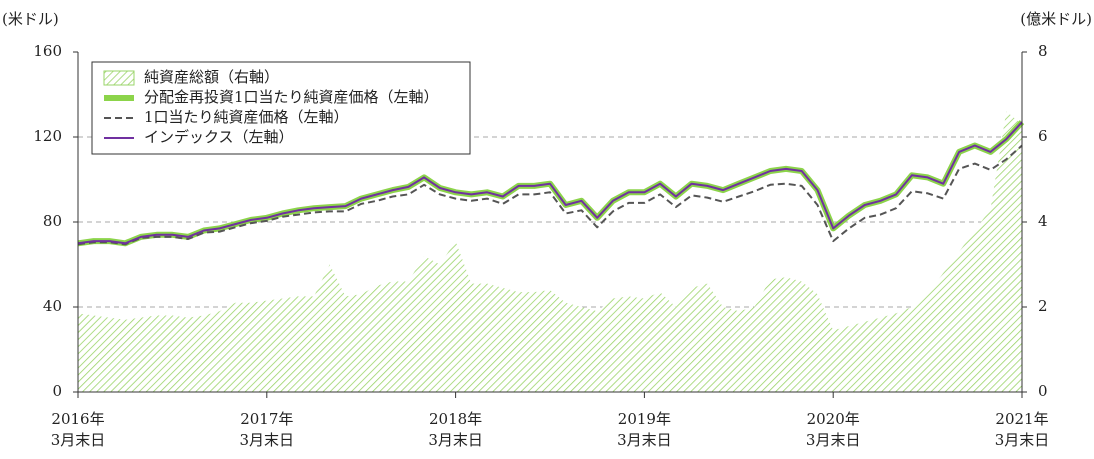 The height and width of the screenshot is (459, 1094). Describe the element at coordinates (644, 419) in the screenshot. I see `x-tick-label-line: 2019年` at that location.